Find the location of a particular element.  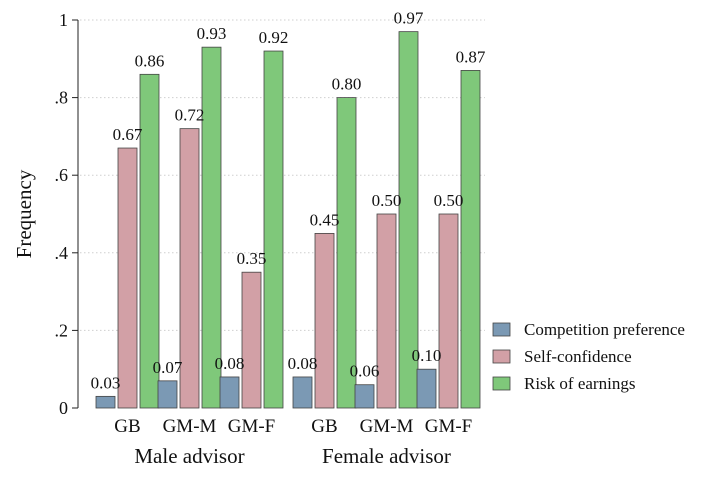

data-label: 0.97 is located at coordinates (409, 18).